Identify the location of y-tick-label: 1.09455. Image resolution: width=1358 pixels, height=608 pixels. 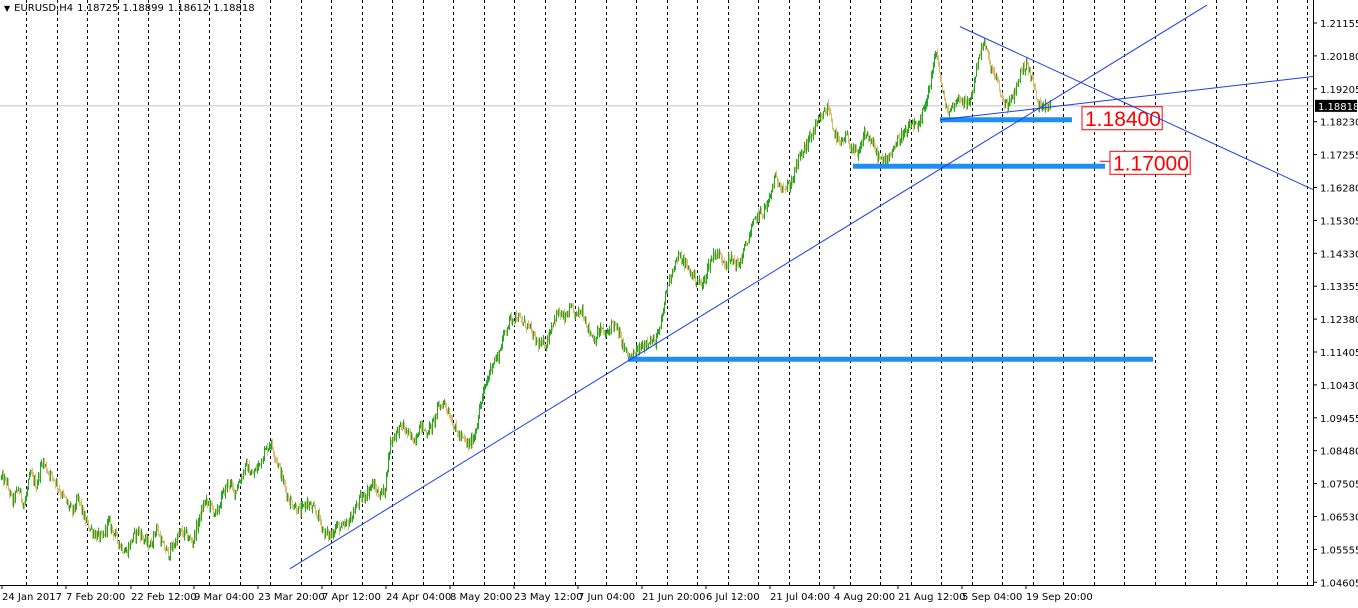
(1339, 419).